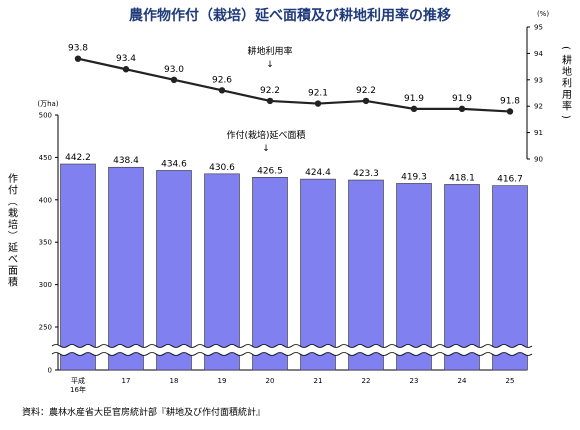  What do you see at coordinates (567, 60) in the screenshot?
I see `right-axis-label-char: 耕` at bounding box center [567, 60].